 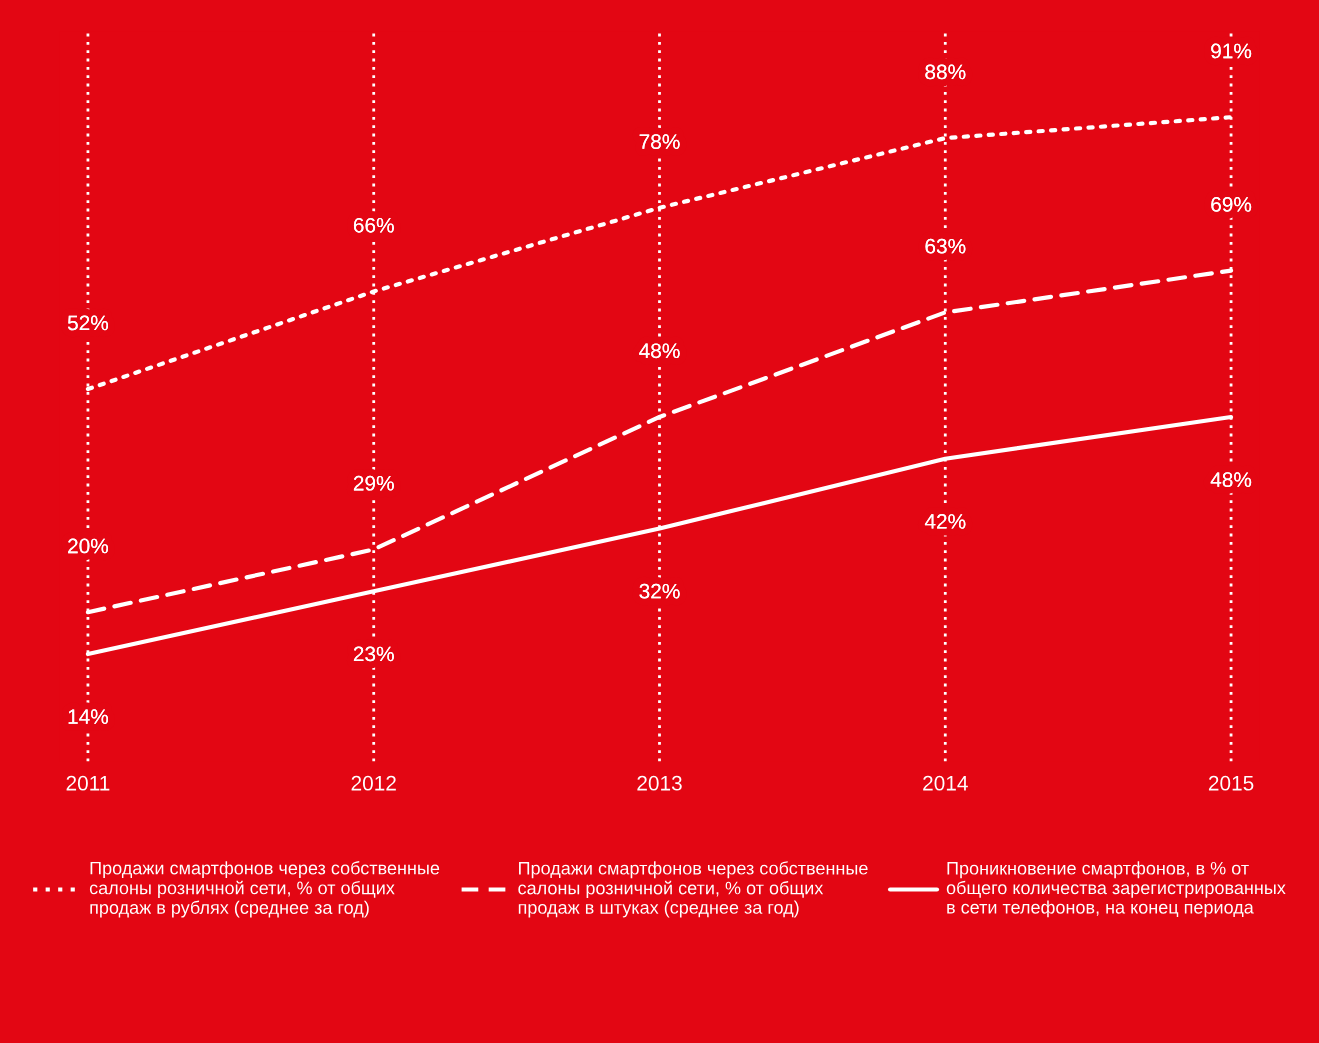 What do you see at coordinates (1231, 783) in the screenshot?
I see `x-tick-label: 2015` at bounding box center [1231, 783].